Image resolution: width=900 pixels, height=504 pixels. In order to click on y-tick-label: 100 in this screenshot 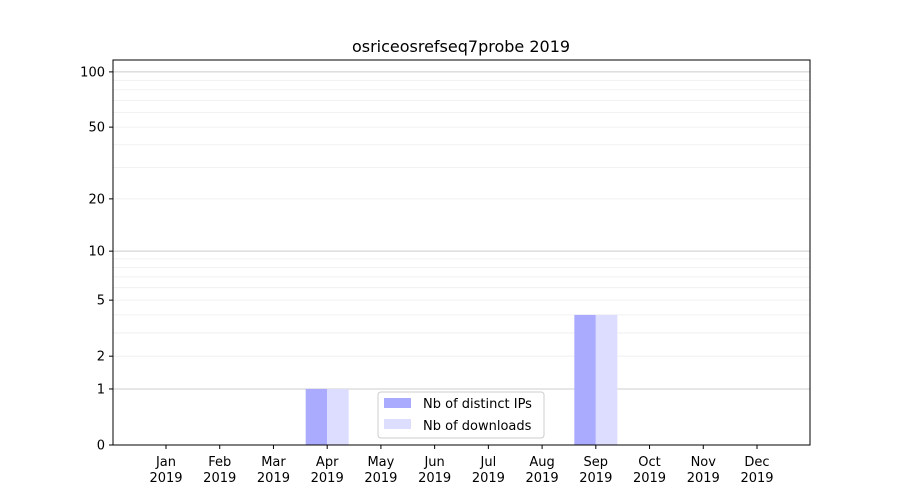, I will do `click(92, 72)`.